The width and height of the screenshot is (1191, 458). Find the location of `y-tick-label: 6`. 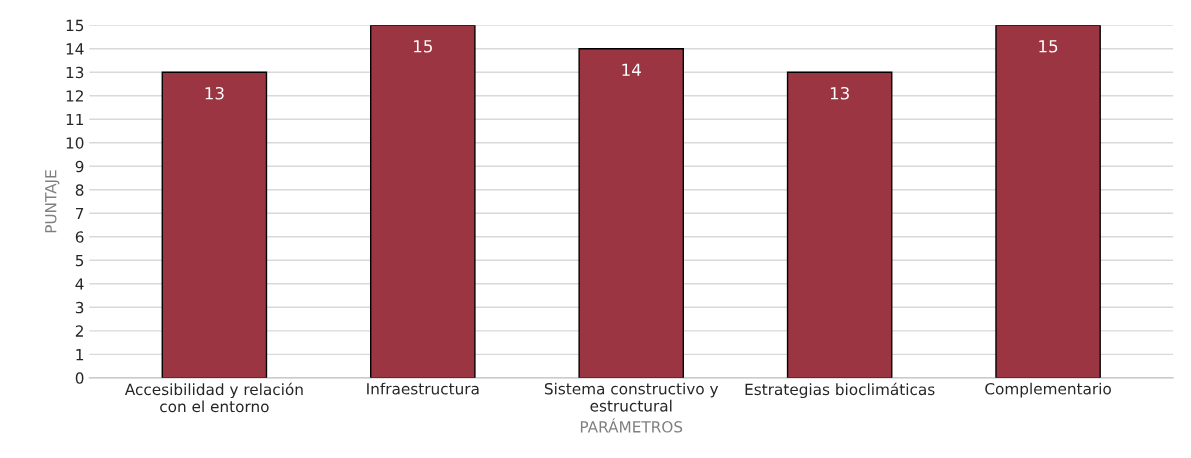

y-tick-label: 6 is located at coordinates (79, 237).